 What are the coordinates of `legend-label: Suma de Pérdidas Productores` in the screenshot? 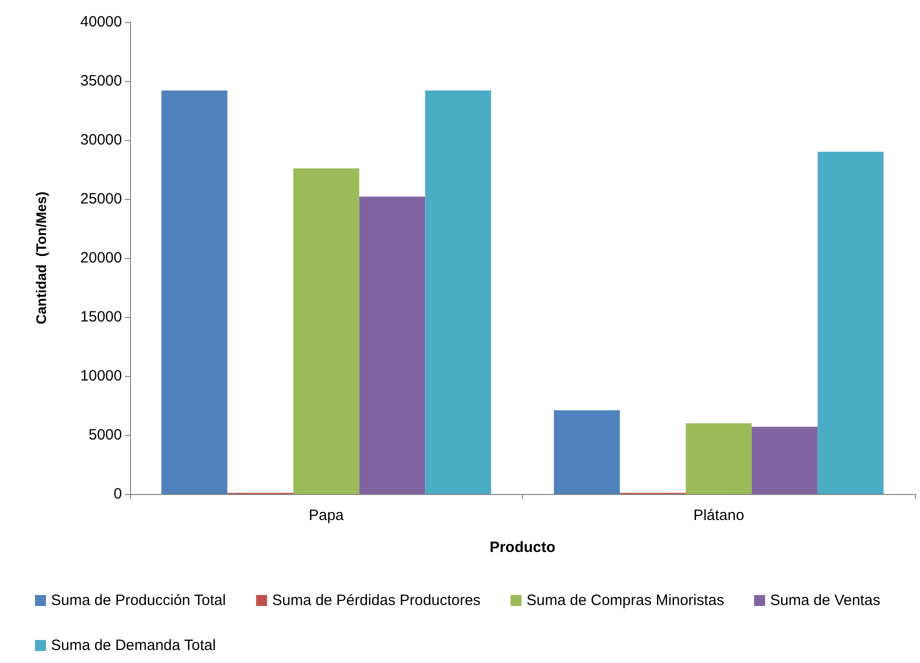 It's located at (376, 600).